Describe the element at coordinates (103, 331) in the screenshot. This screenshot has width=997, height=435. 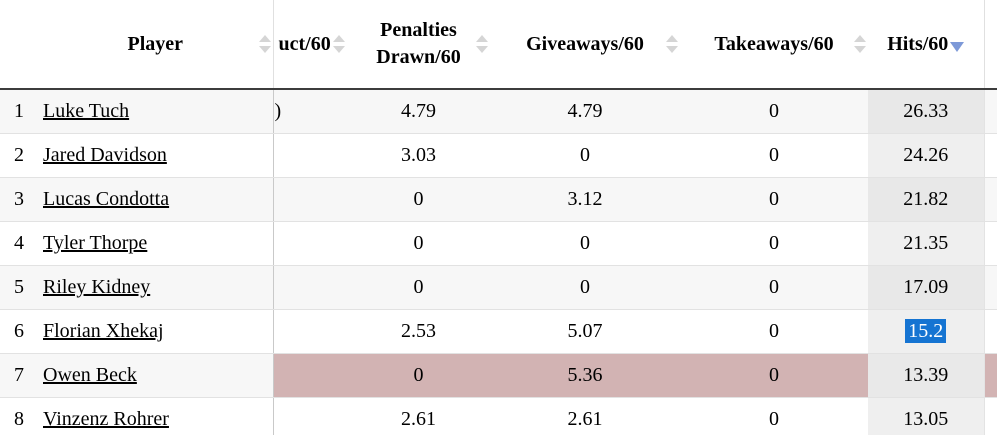
I see `player-link: Florian Xhekaj` at that location.